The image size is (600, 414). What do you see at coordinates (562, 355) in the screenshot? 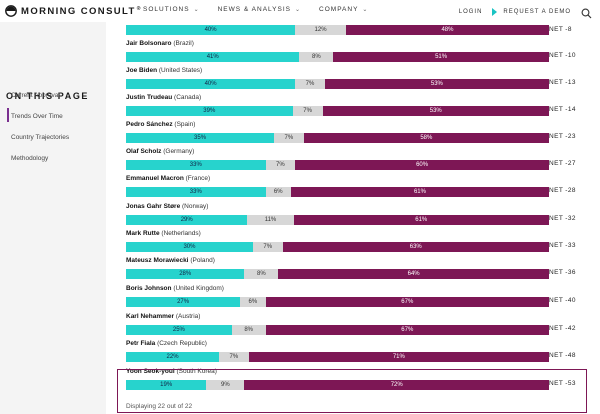
I see `net-score: NET -48` at bounding box center [562, 355].